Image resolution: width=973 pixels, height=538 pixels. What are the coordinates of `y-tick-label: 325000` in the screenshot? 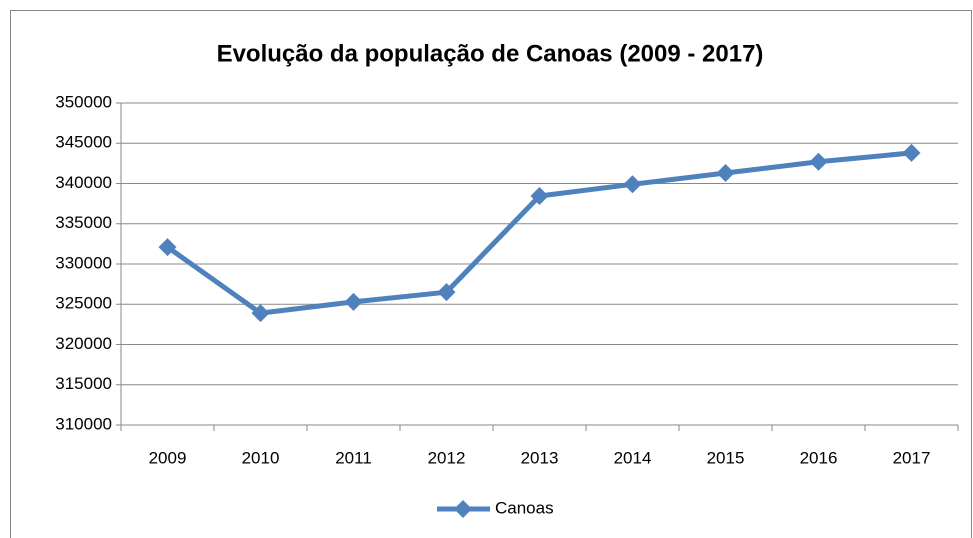 It's located at (83, 303).